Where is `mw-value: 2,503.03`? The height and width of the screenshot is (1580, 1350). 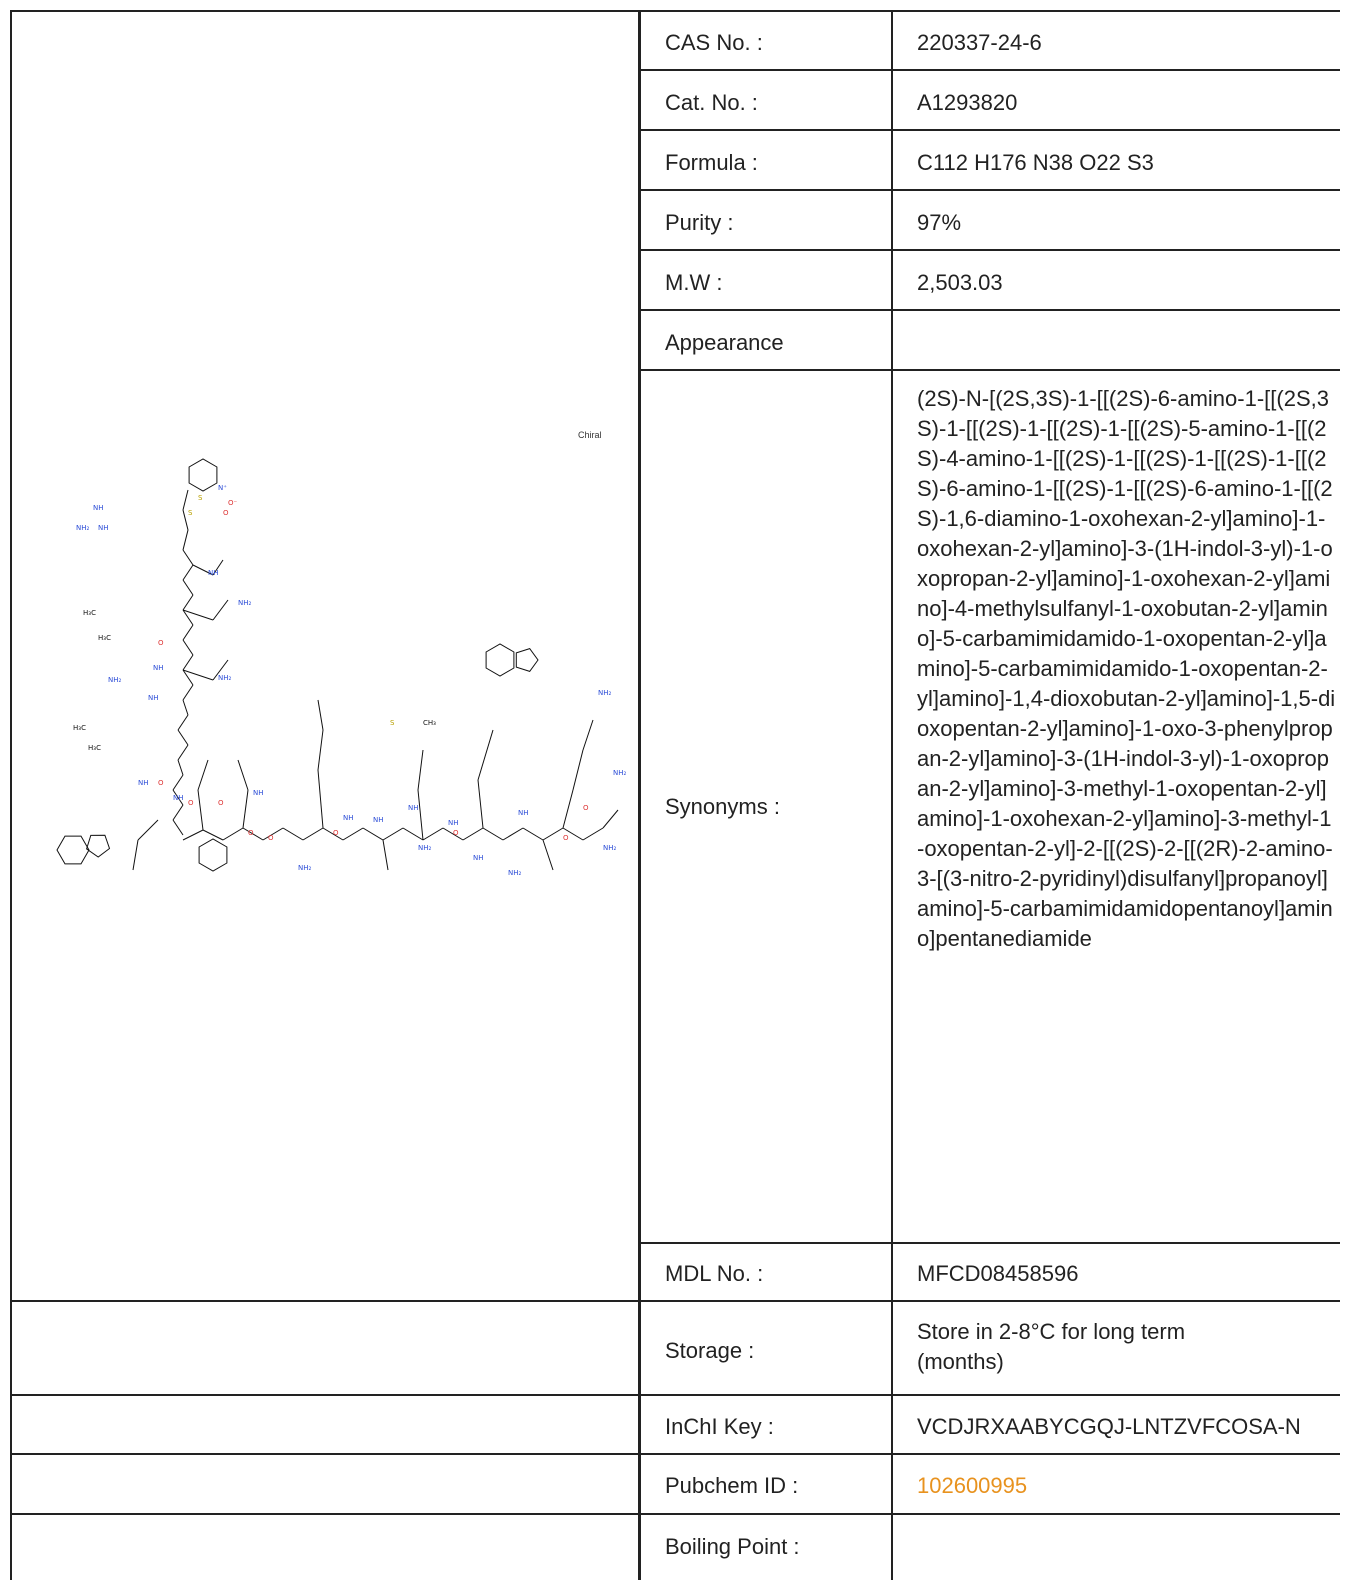
mw-value: 2,503.03 is located at coordinates (960, 282).